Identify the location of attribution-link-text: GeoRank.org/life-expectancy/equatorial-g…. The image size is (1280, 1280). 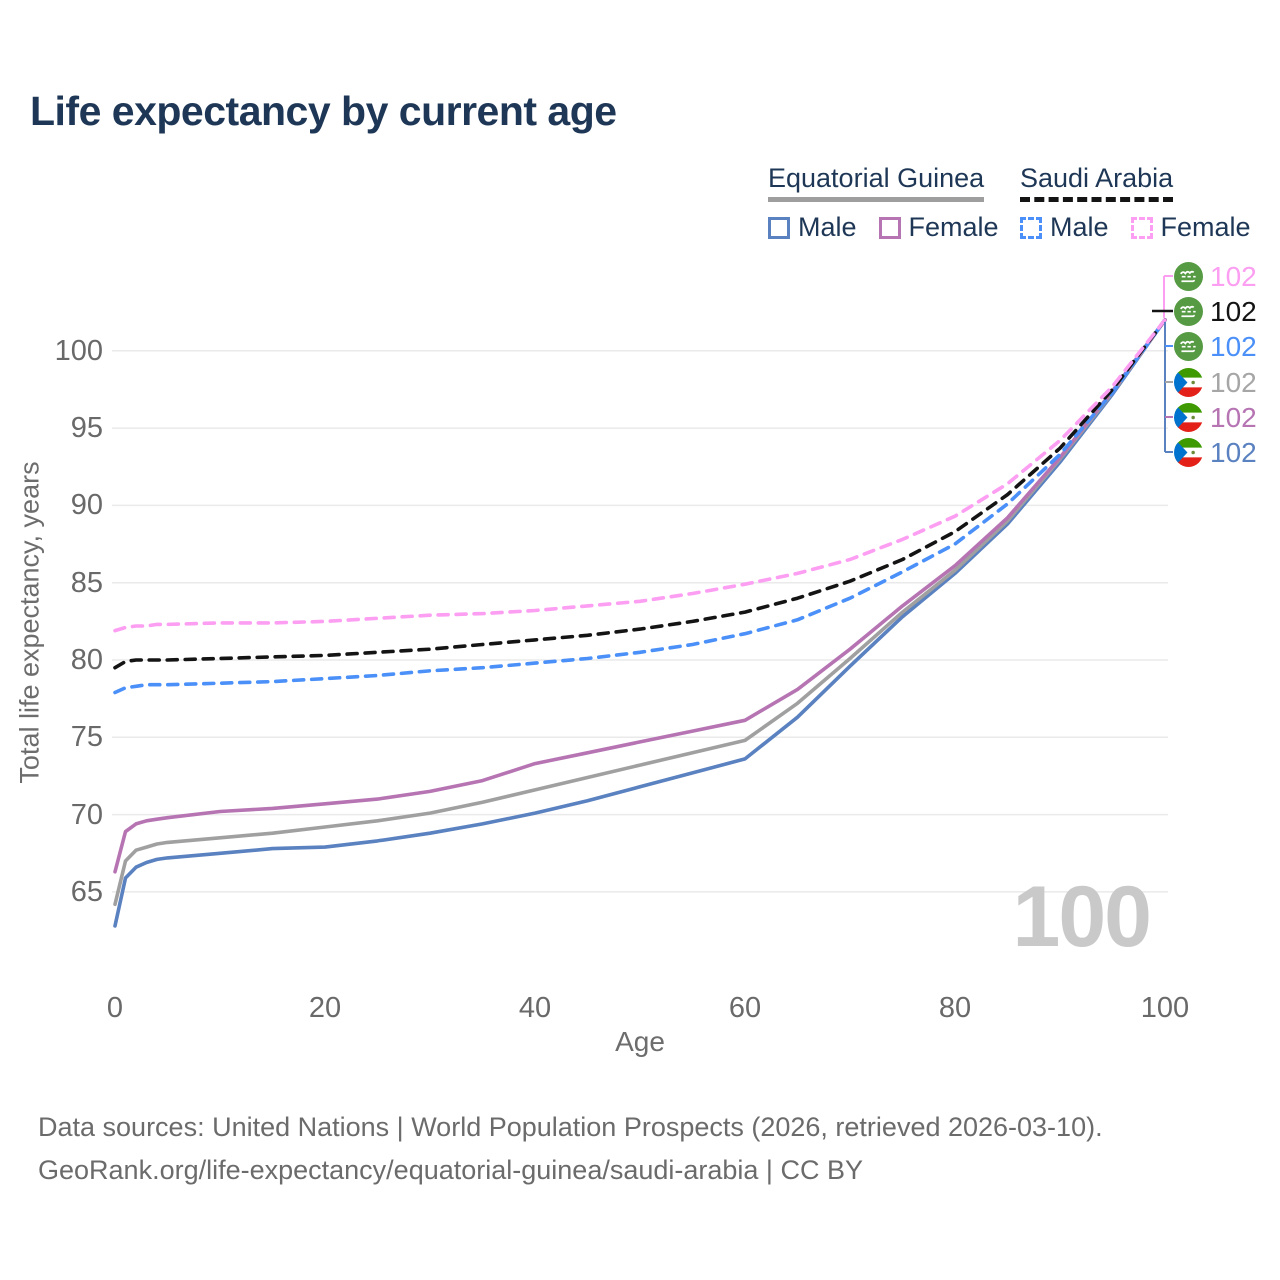
(450, 1170).